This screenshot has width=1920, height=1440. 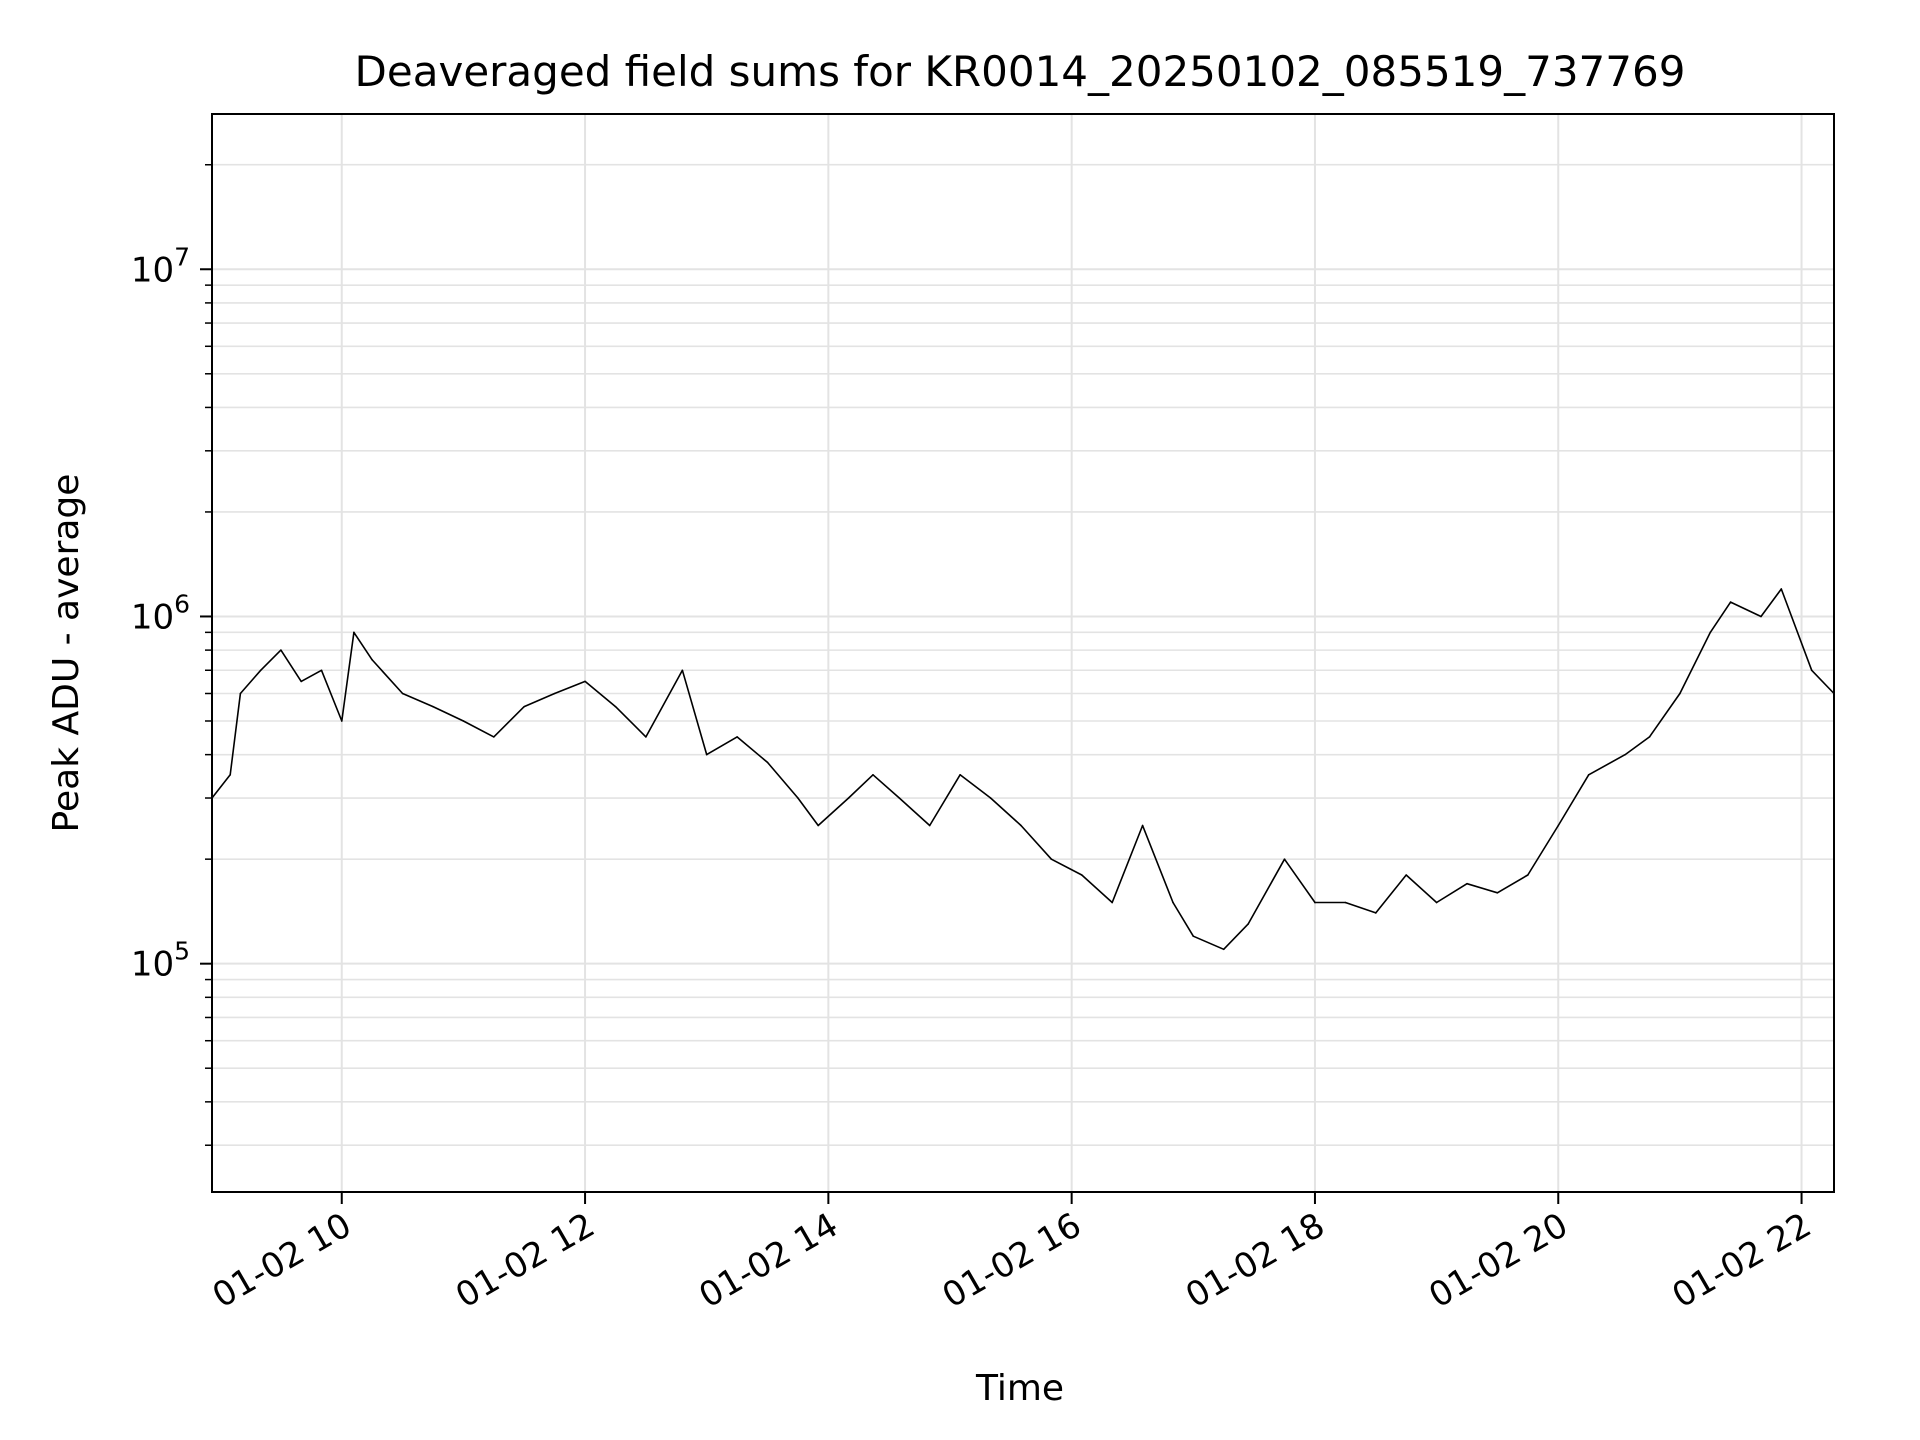 I want to click on x-axis-label: Time, so click(x=1019, y=1388).